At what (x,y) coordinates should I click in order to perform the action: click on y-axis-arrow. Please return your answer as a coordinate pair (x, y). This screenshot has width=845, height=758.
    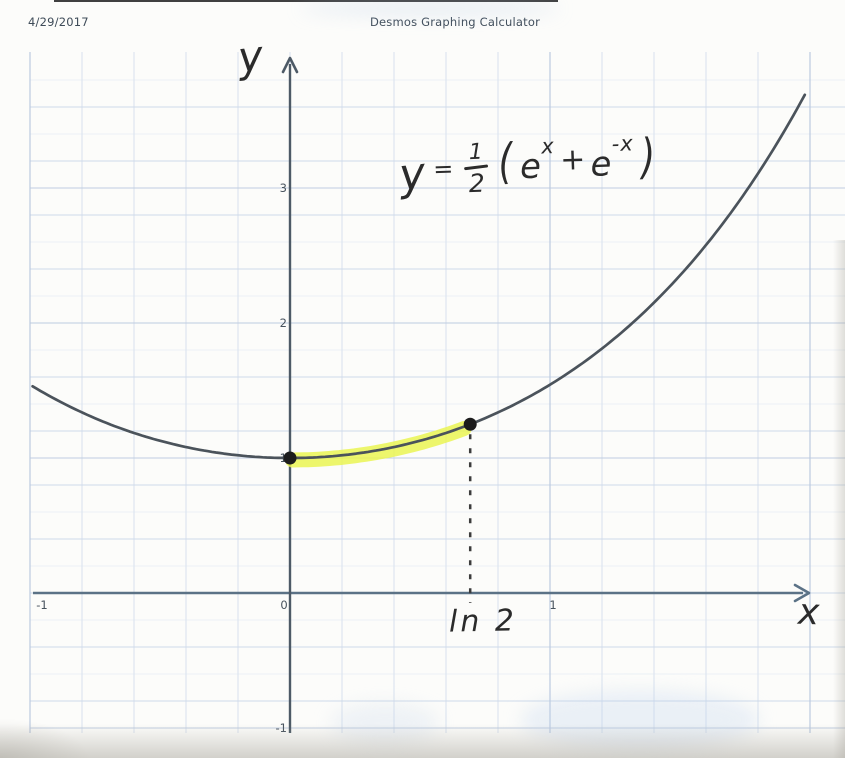
    Looking at the image, I should click on (290, 65).